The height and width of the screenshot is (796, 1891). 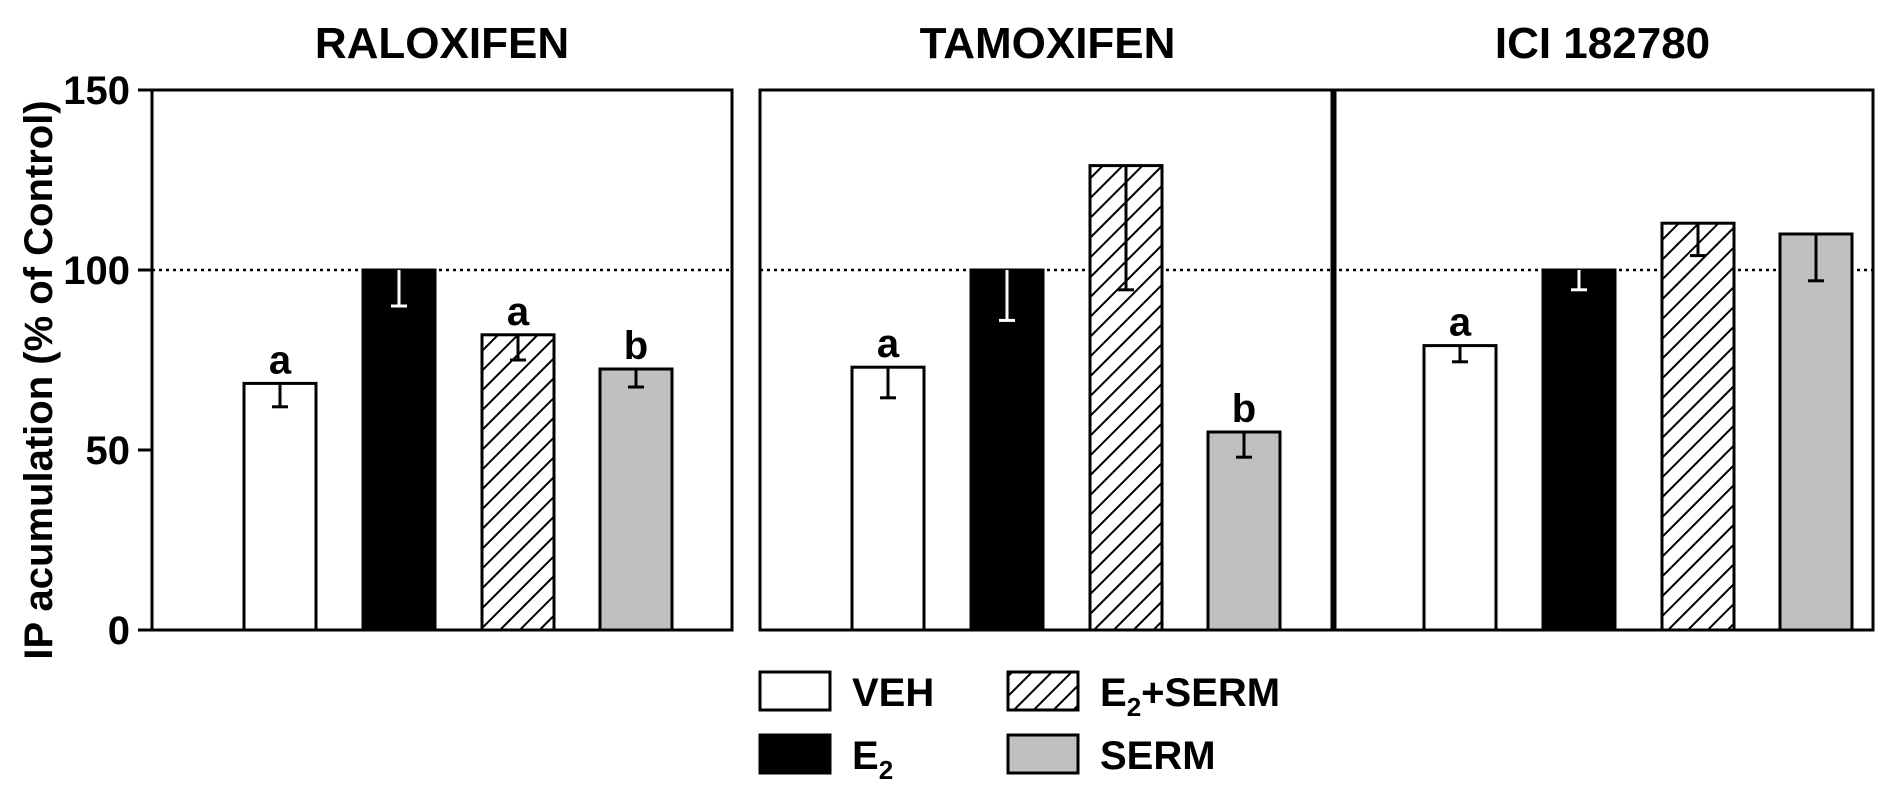 What do you see at coordinates (442, 43) in the screenshot?
I see `panel-title: RALOXIFEN` at bounding box center [442, 43].